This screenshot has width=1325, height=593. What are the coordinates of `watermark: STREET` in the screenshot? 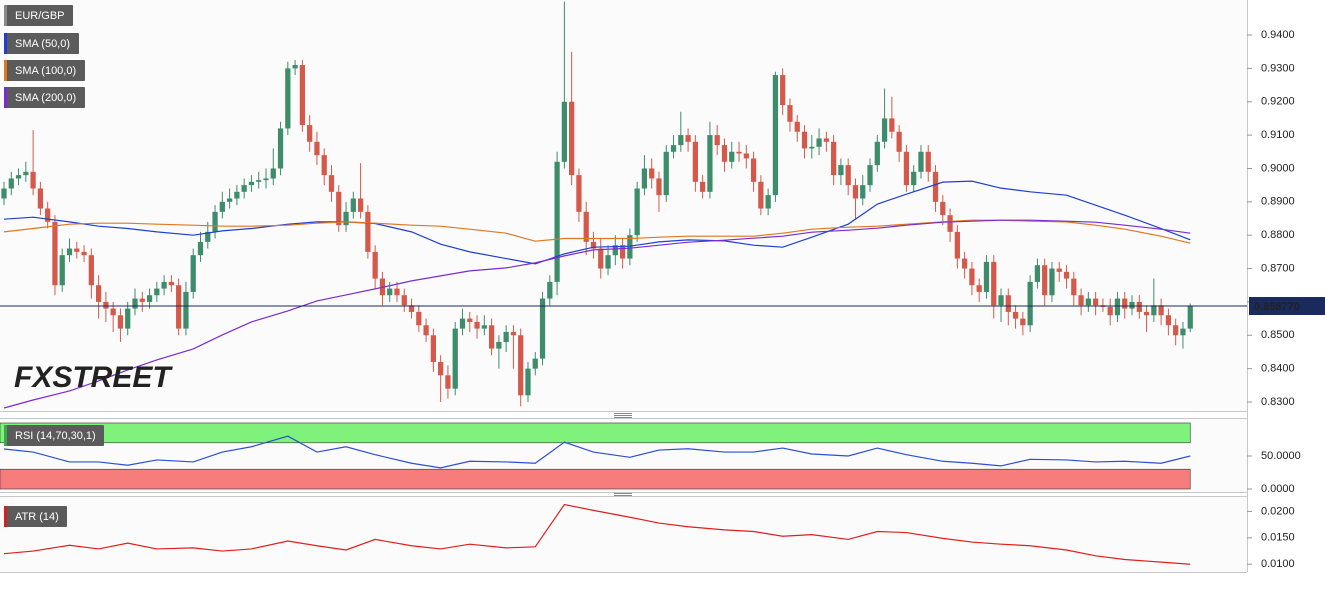 It's located at (112, 377).